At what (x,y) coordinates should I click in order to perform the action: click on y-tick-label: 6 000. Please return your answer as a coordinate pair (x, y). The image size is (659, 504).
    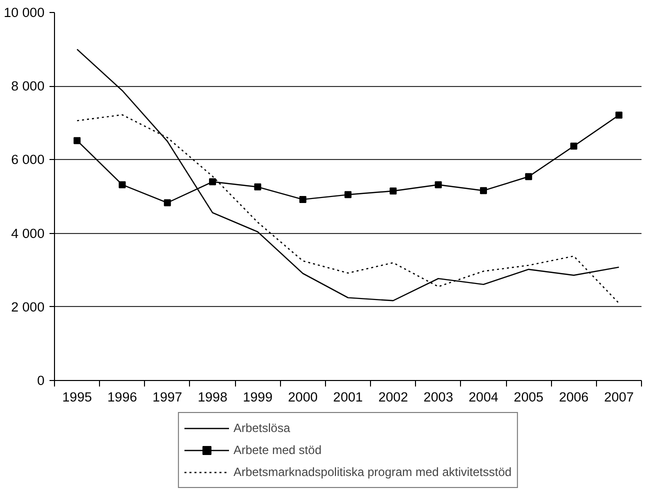
    Looking at the image, I should click on (28, 160).